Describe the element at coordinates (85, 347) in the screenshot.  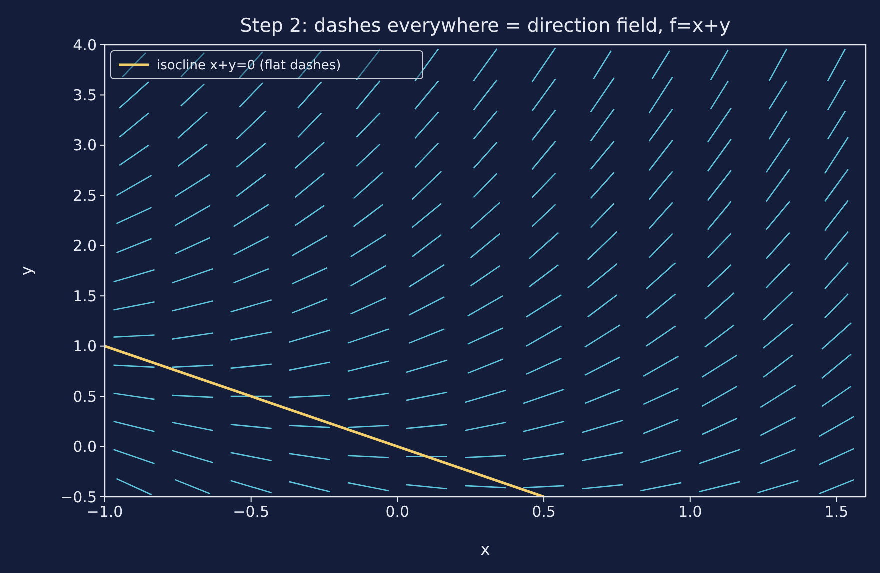
I see `y-tick-label: 1.0` at that location.